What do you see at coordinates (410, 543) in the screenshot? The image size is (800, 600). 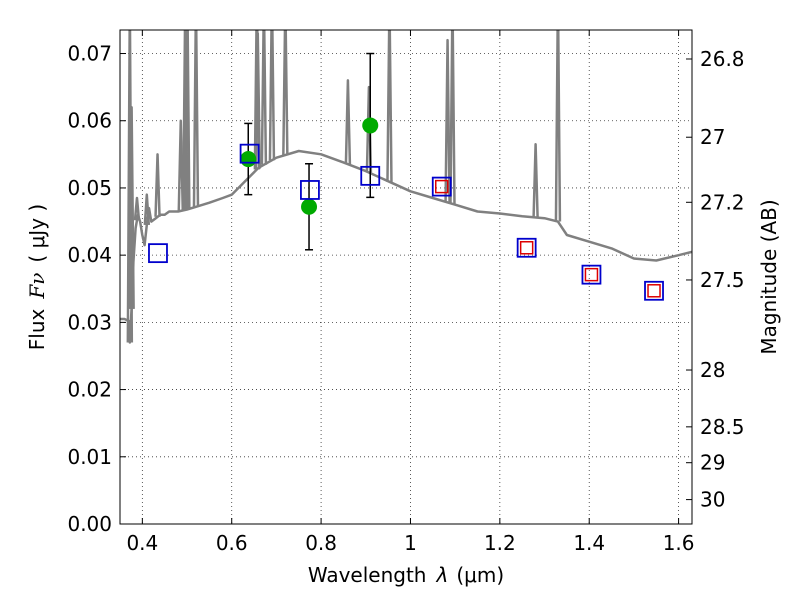 I see `x-tick-label: 1` at bounding box center [410, 543].